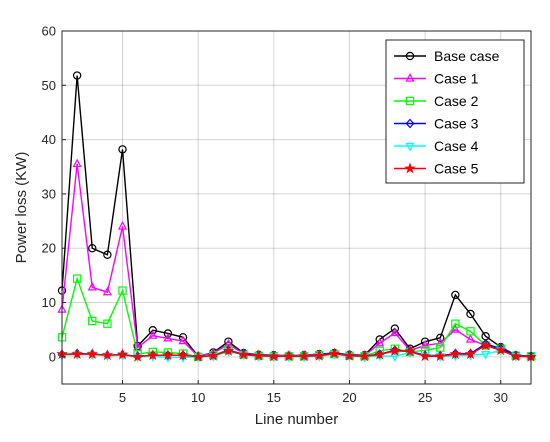  Describe the element at coordinates (21, 208) in the screenshot. I see `y-axis-label: Power loss (KW)` at that location.